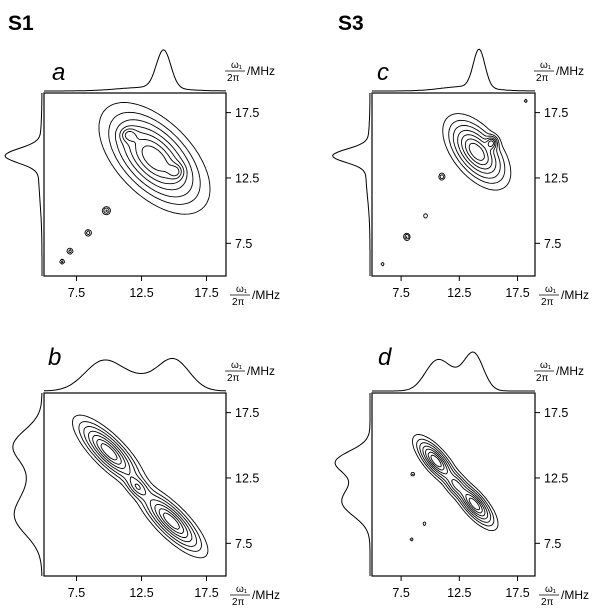  Describe the element at coordinates (351, 23) in the screenshot. I see `sample-label-s3: S3` at that location.